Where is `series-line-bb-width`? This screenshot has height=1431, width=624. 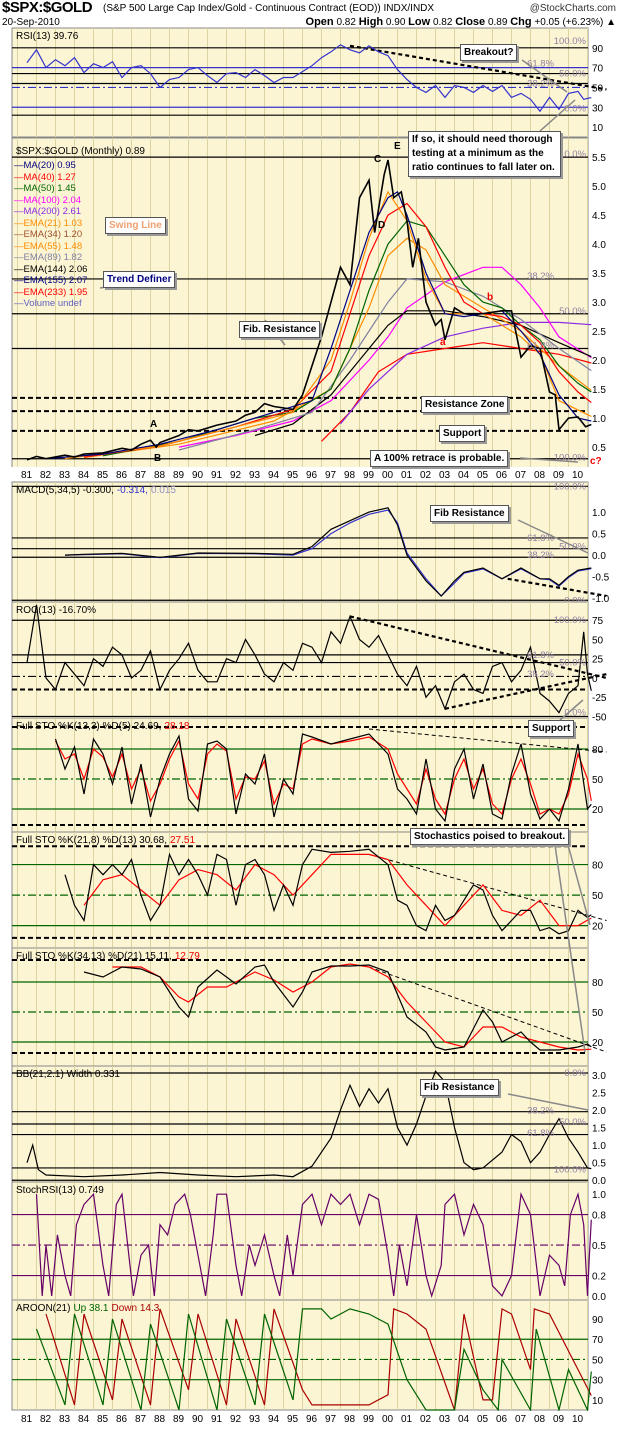 series-line-bb-width is located at coordinates (309, 1124).